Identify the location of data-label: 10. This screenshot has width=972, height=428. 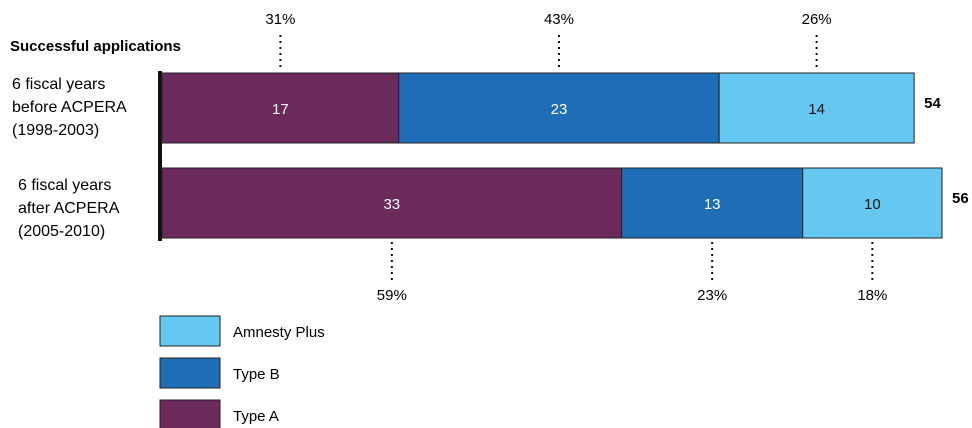
(872, 204).